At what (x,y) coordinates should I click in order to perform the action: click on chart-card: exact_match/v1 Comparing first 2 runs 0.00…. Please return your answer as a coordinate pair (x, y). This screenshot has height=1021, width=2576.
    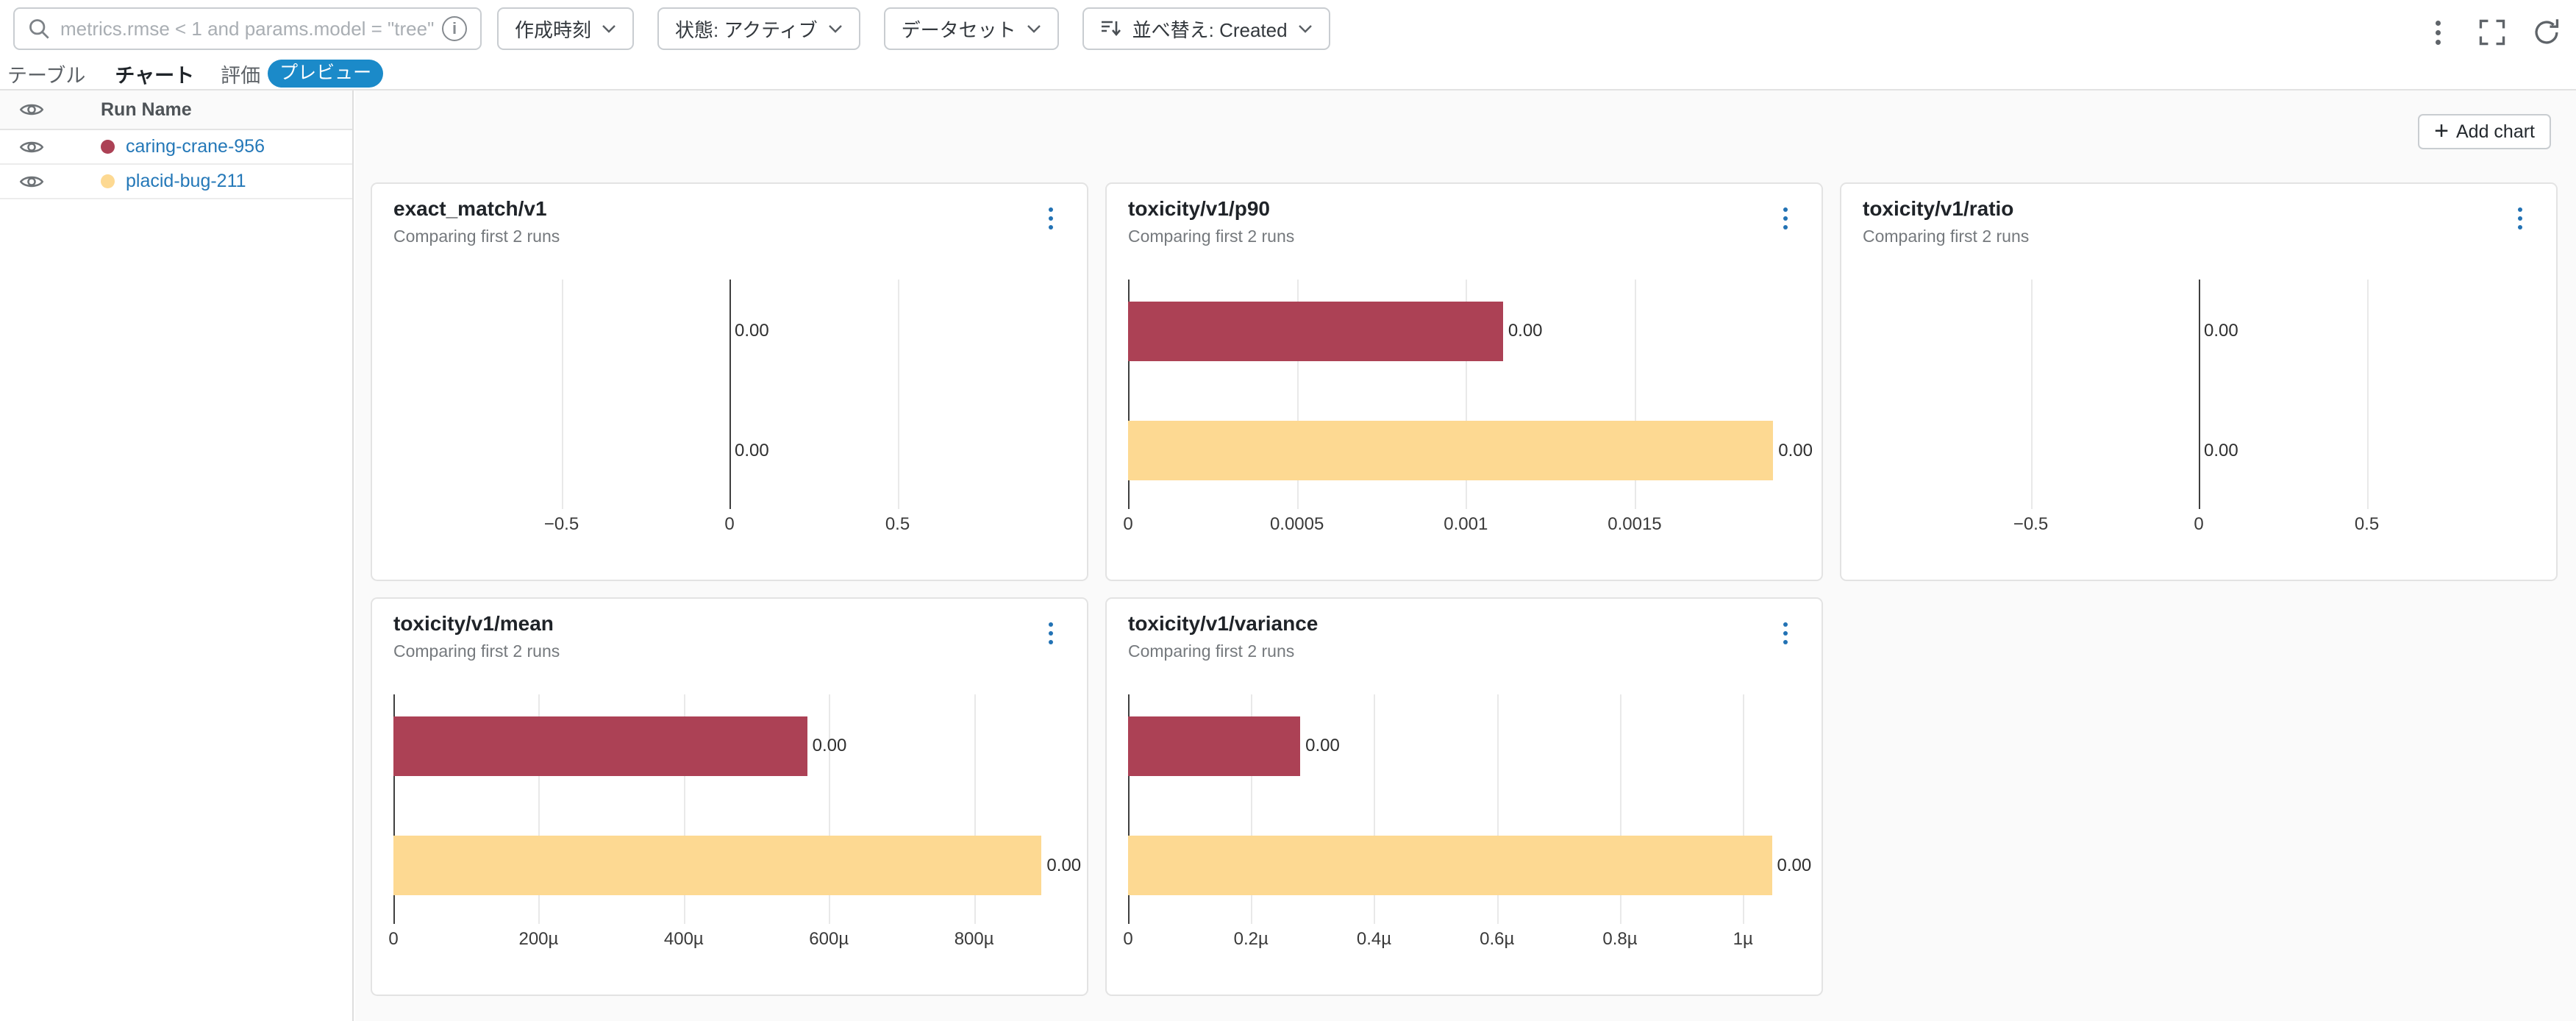
    Looking at the image, I should click on (729, 381).